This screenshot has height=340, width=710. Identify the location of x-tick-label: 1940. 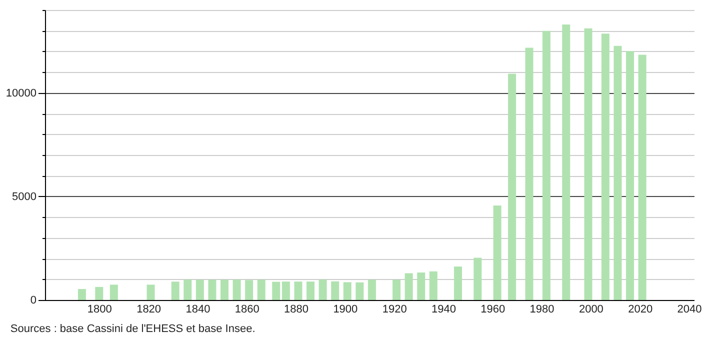
(443, 310).